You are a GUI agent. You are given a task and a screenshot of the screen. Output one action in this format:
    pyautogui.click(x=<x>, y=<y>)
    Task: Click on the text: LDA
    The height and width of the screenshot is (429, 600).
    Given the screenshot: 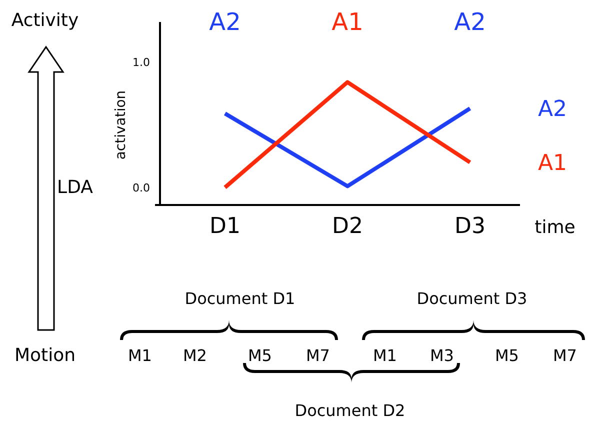 What is the action you would take?
    pyautogui.click(x=75, y=187)
    